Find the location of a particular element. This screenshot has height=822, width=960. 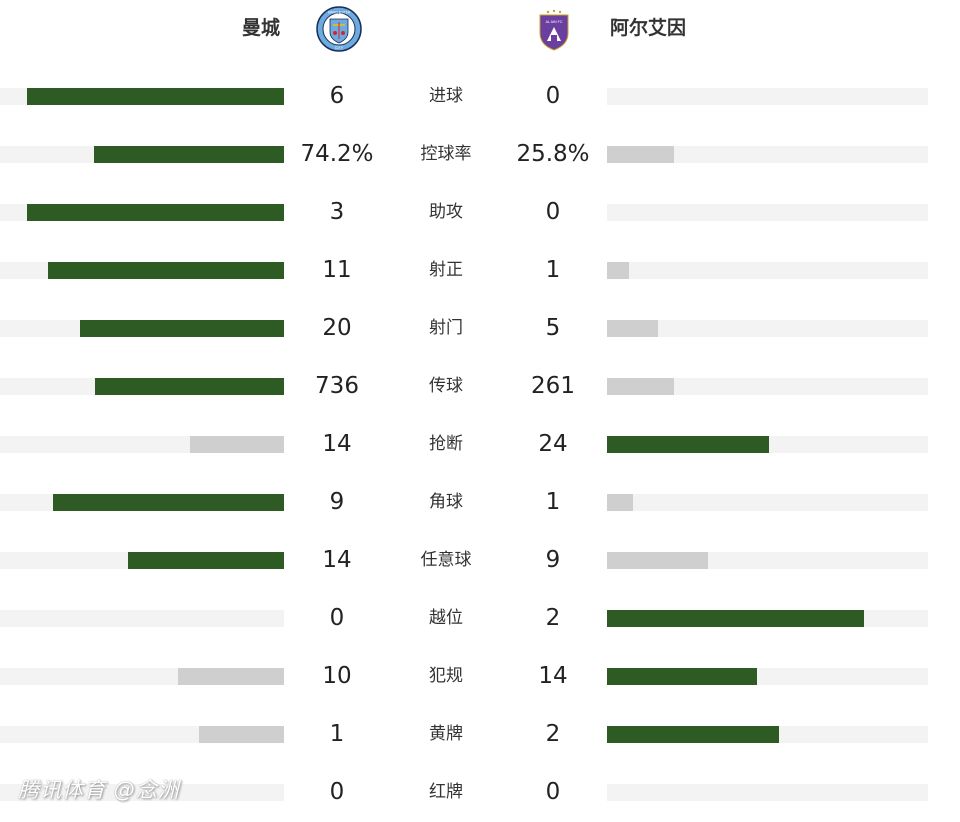

stat-label: 越位 is located at coordinates (446, 618).